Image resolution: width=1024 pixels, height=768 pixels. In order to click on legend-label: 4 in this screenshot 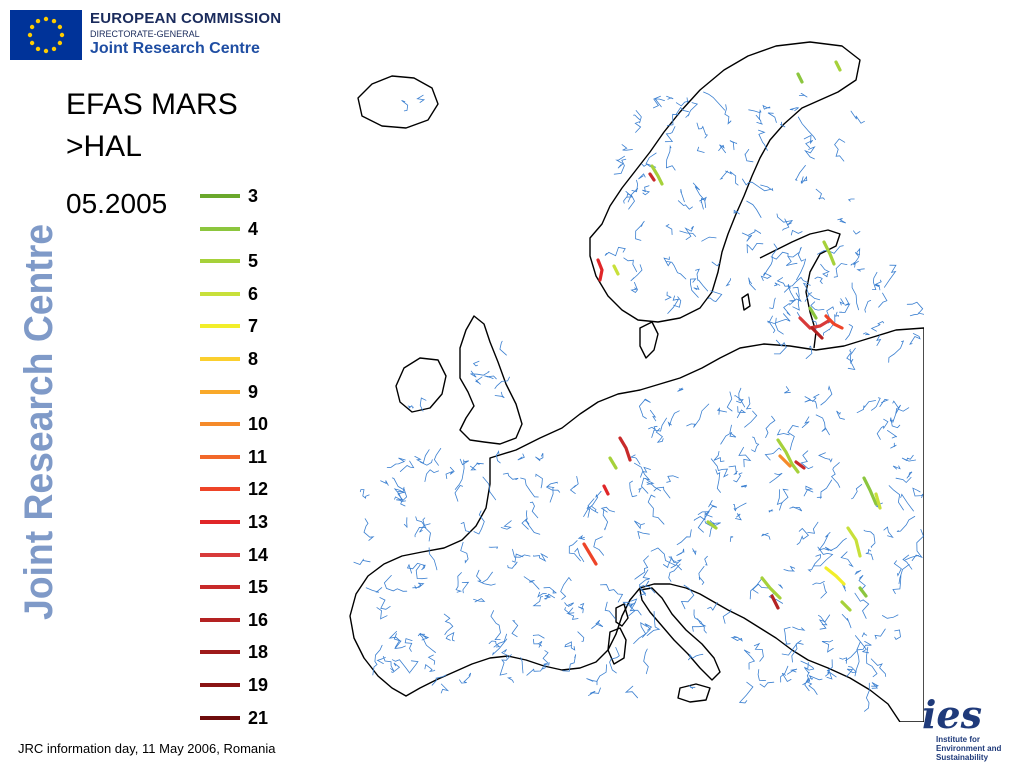, I will do `click(253, 228)`.